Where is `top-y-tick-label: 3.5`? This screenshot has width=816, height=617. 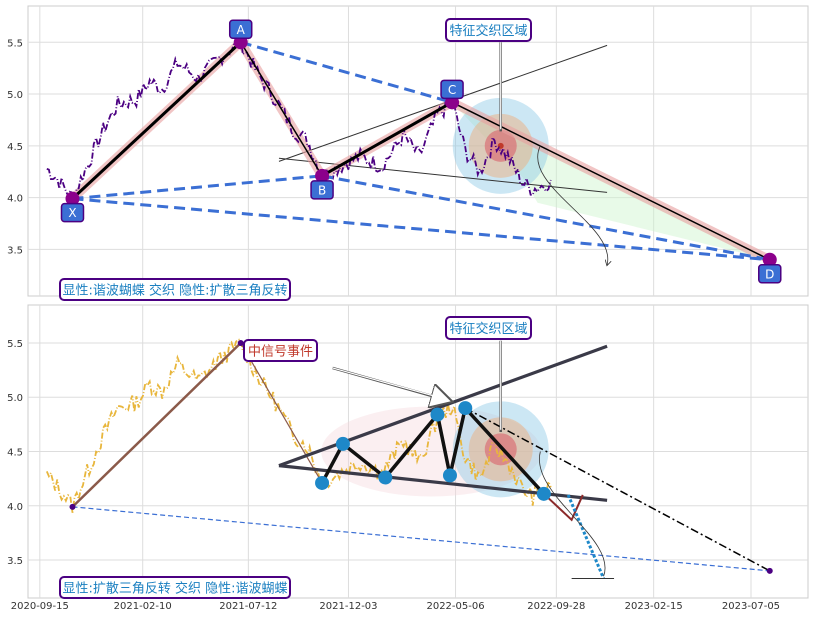 top-y-tick-label: 3.5 is located at coordinates (15, 250).